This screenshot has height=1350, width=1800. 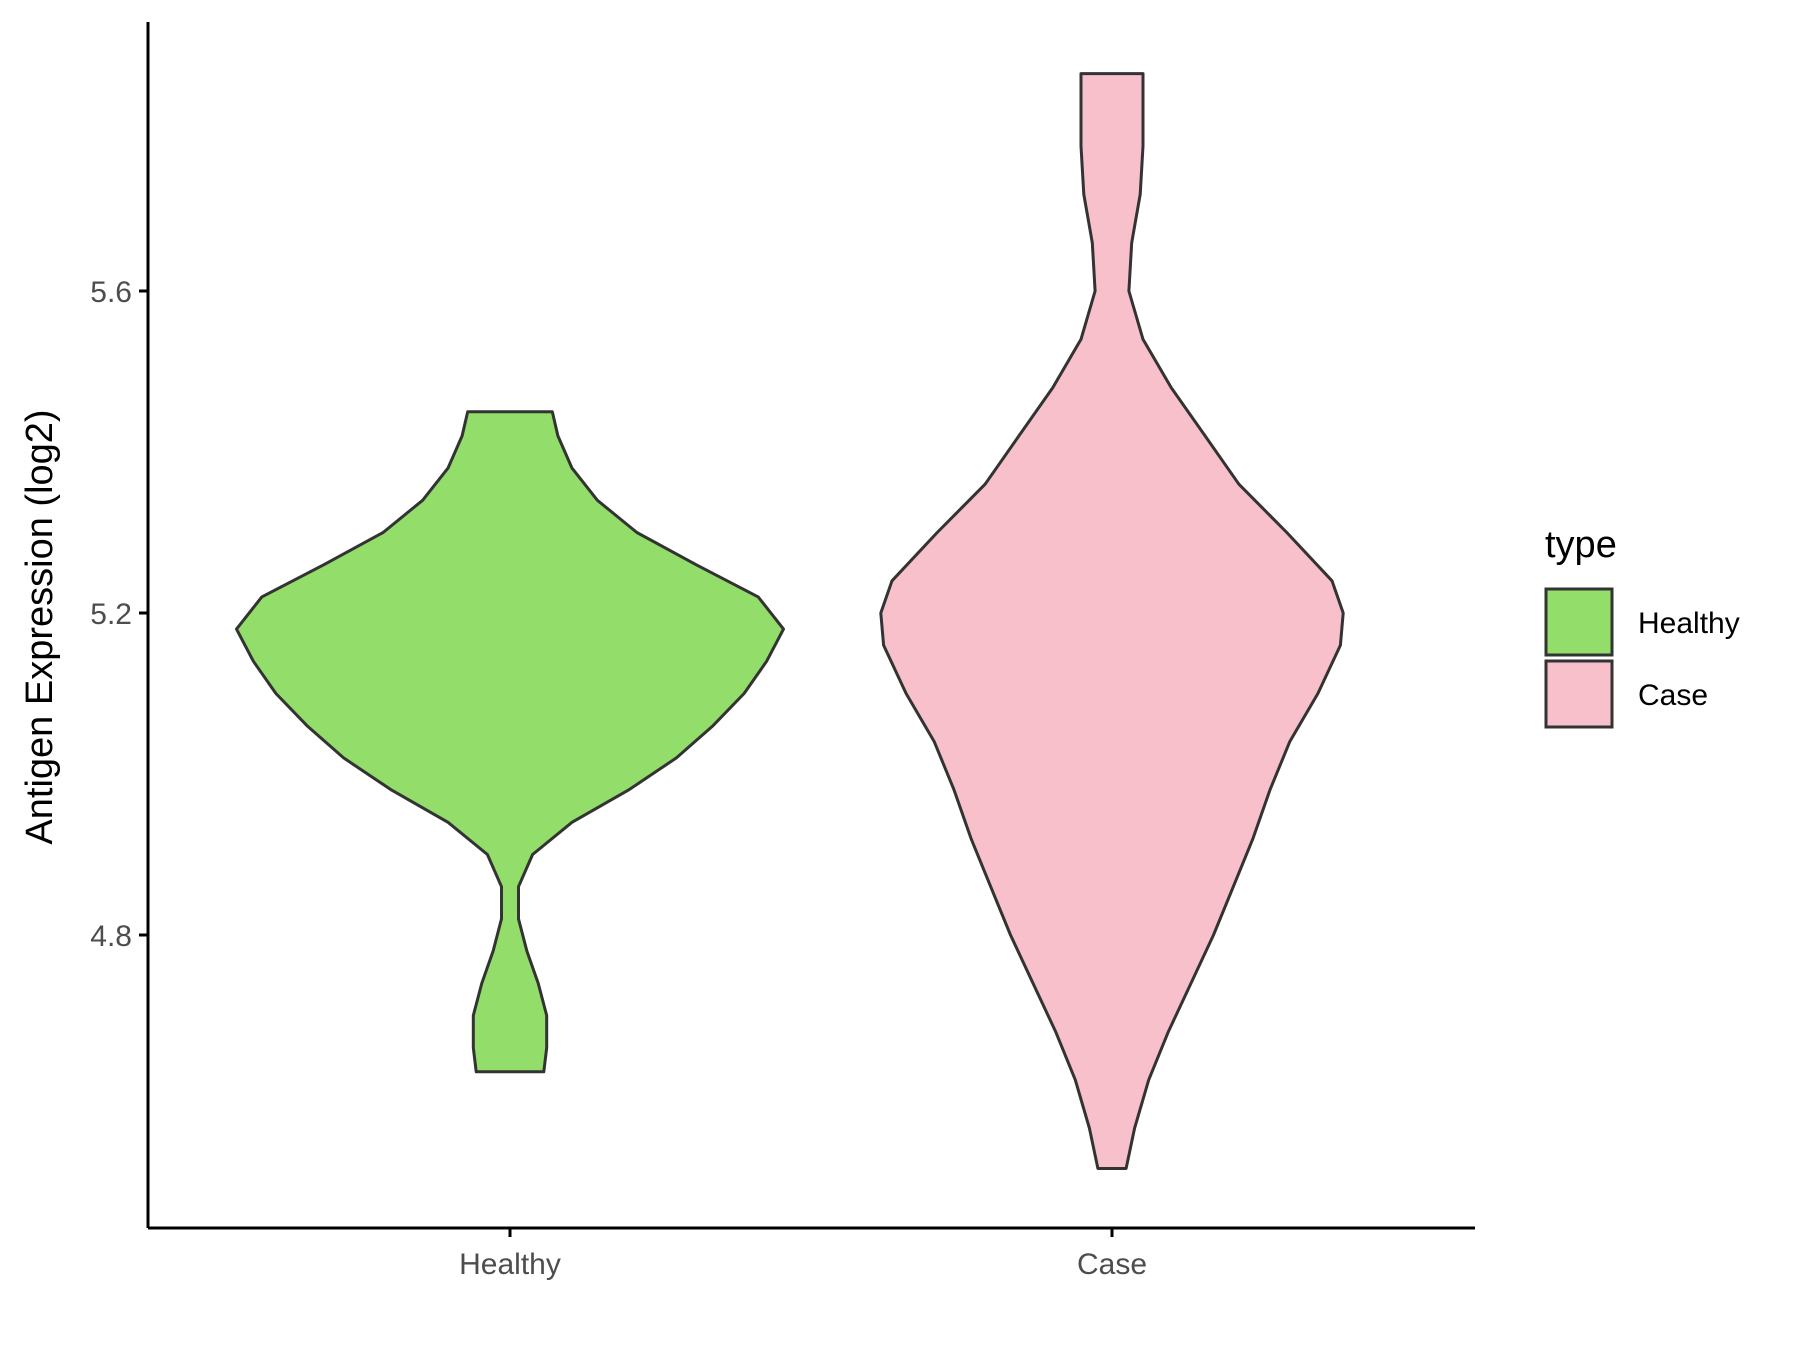 I want to click on legend-key-healthy, so click(x=1579, y=622).